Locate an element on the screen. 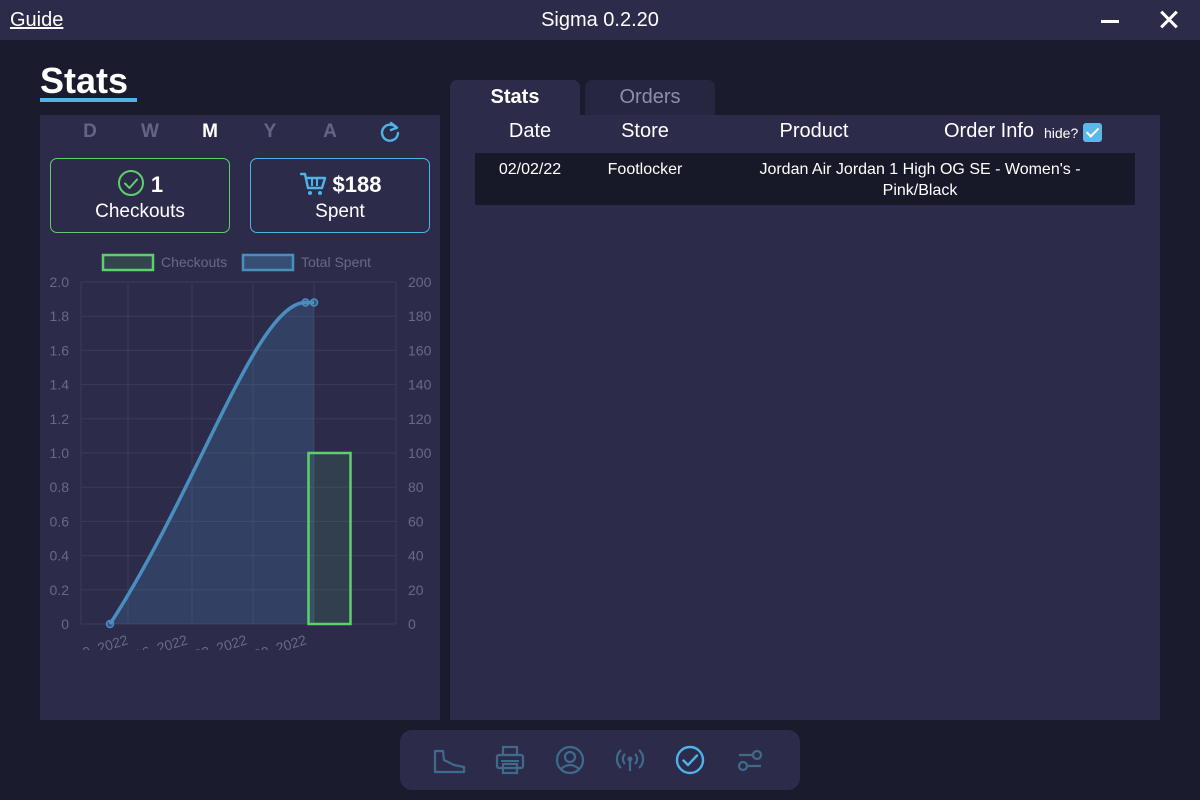 This screenshot has width=1200, height=800. hide-toggle: hide? is located at coordinates (1073, 132).